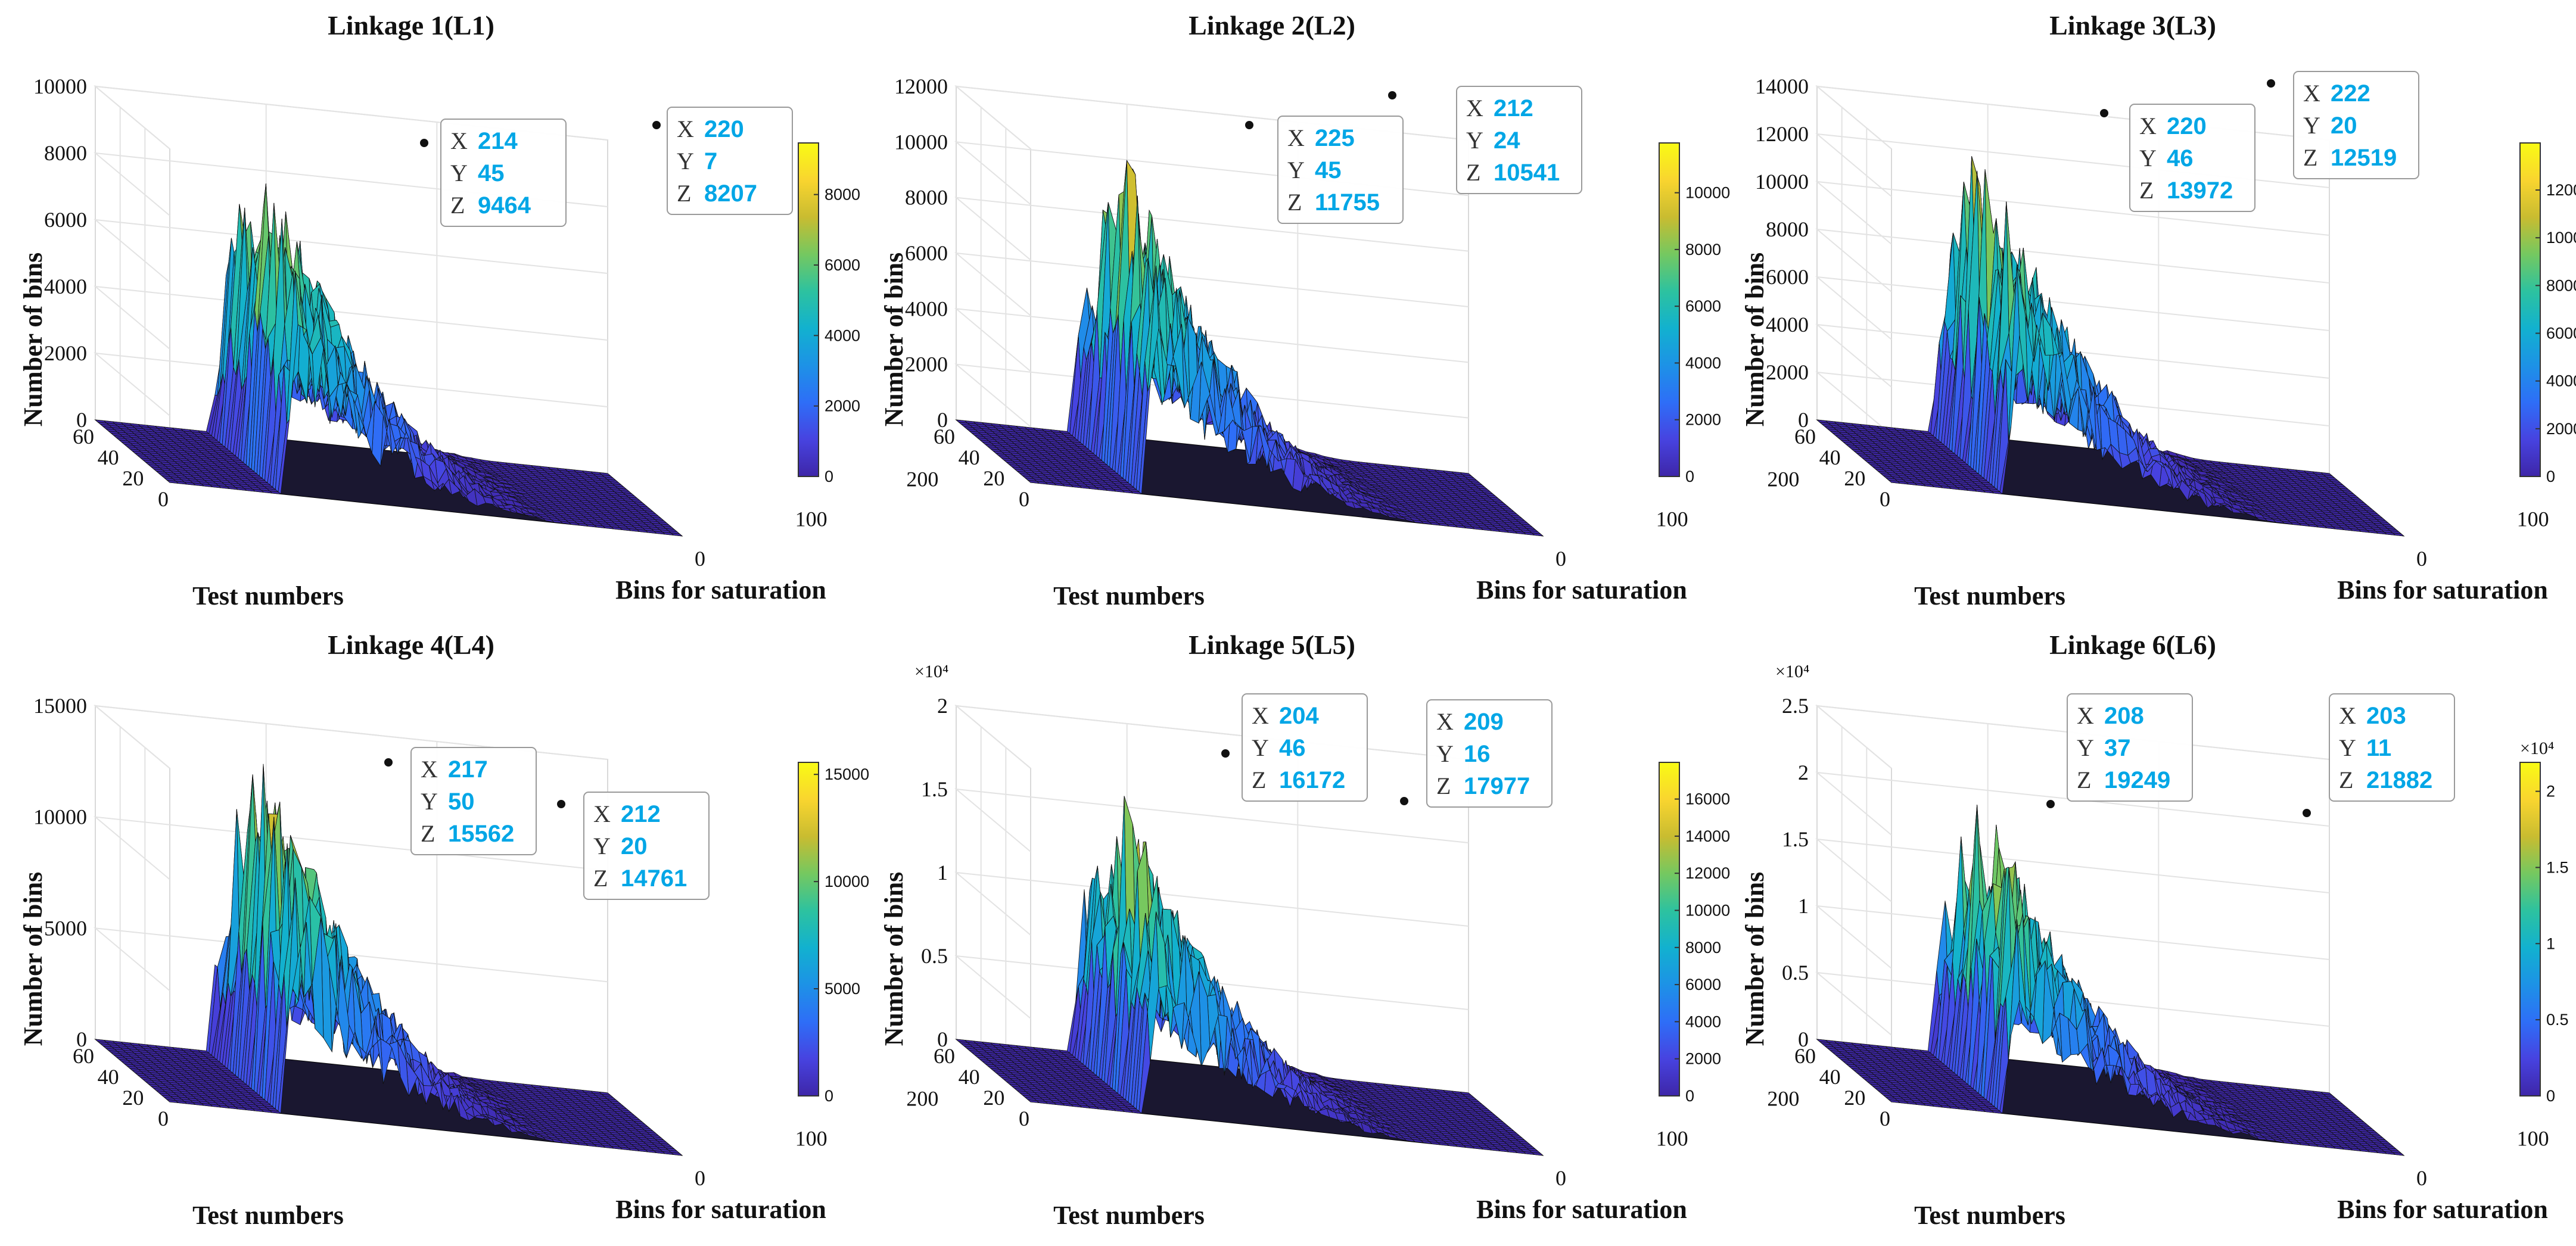 The width and height of the screenshot is (2576, 1246). What do you see at coordinates (1527, 173) in the screenshot?
I see `datatip-value: 10541` at bounding box center [1527, 173].